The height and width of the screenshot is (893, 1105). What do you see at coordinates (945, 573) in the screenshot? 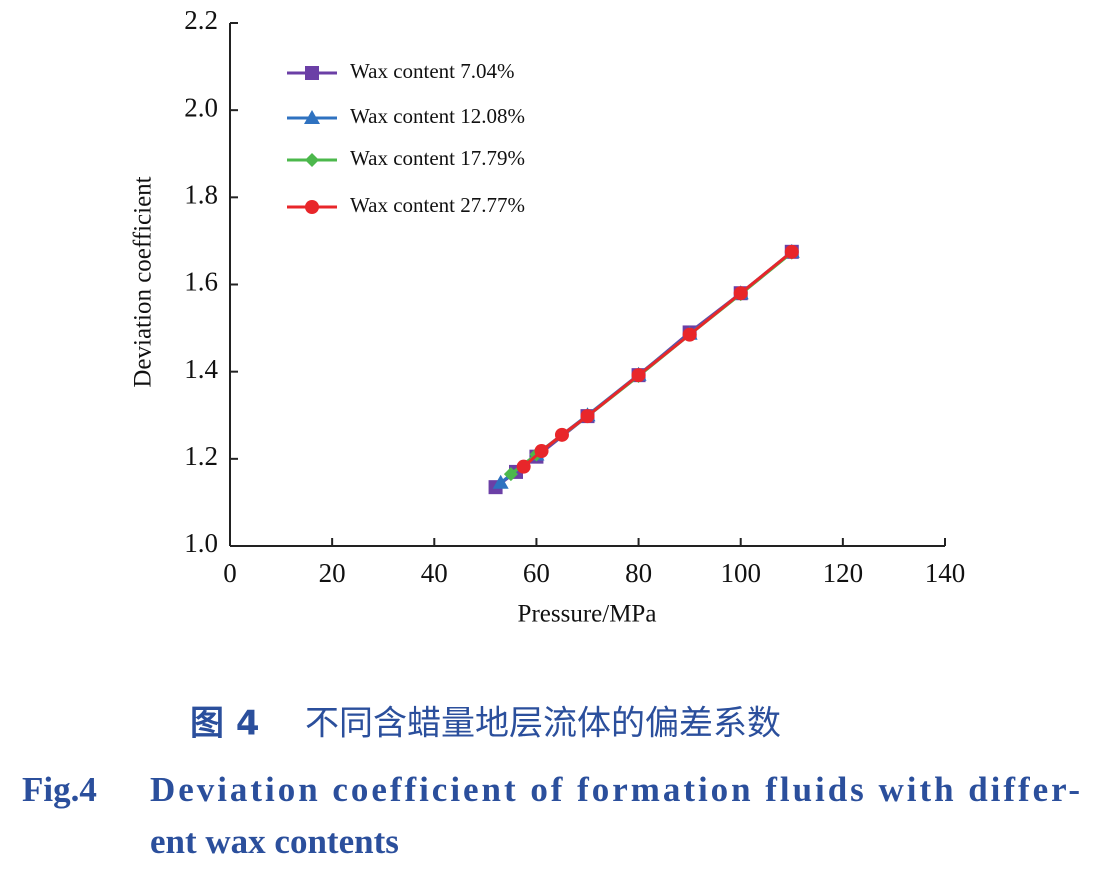
I see `x-tick-label: 140` at bounding box center [945, 573].